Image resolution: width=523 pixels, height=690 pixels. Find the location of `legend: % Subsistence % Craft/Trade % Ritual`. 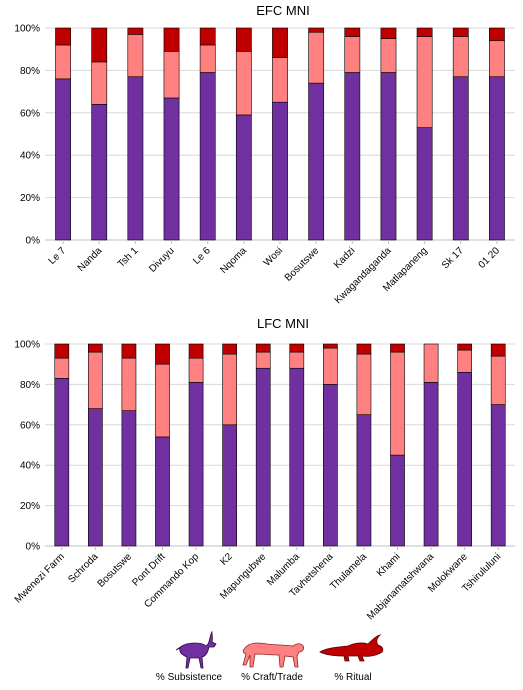

legend: % Subsistence % Craft/Trade % Ritual is located at coordinates (270, 656).